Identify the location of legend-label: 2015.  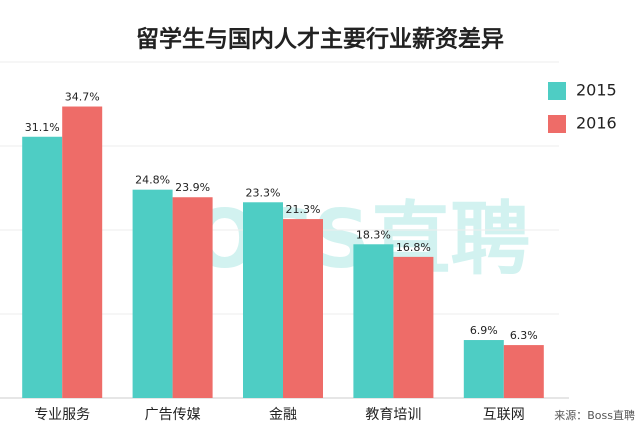
(596, 90).